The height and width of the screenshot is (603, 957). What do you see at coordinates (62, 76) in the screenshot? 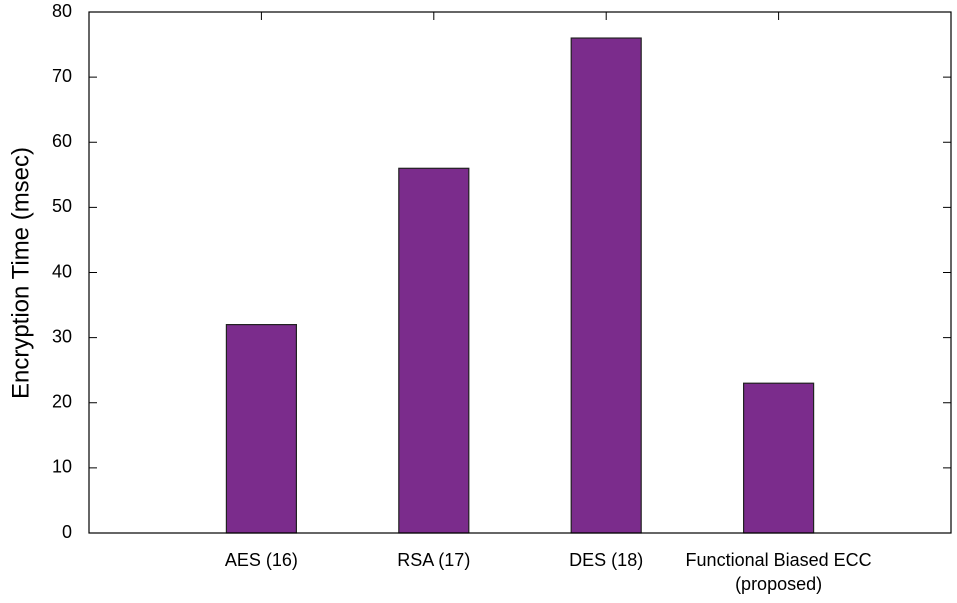
I see `y-tick-label: 70` at bounding box center [62, 76].